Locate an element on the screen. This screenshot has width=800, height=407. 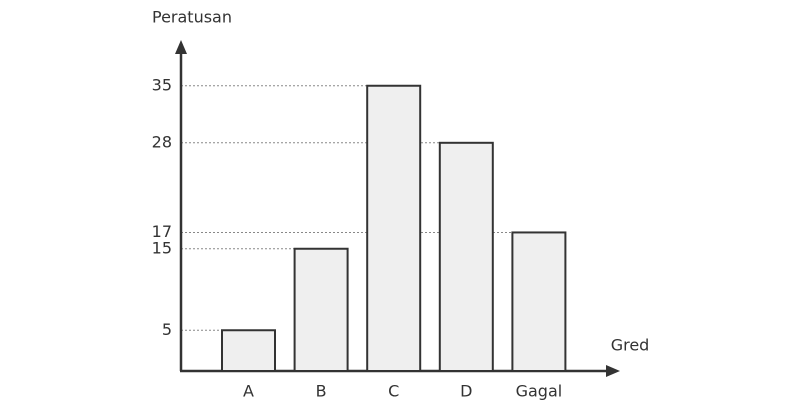
y-tick-label: 17 is located at coordinates (162, 231).